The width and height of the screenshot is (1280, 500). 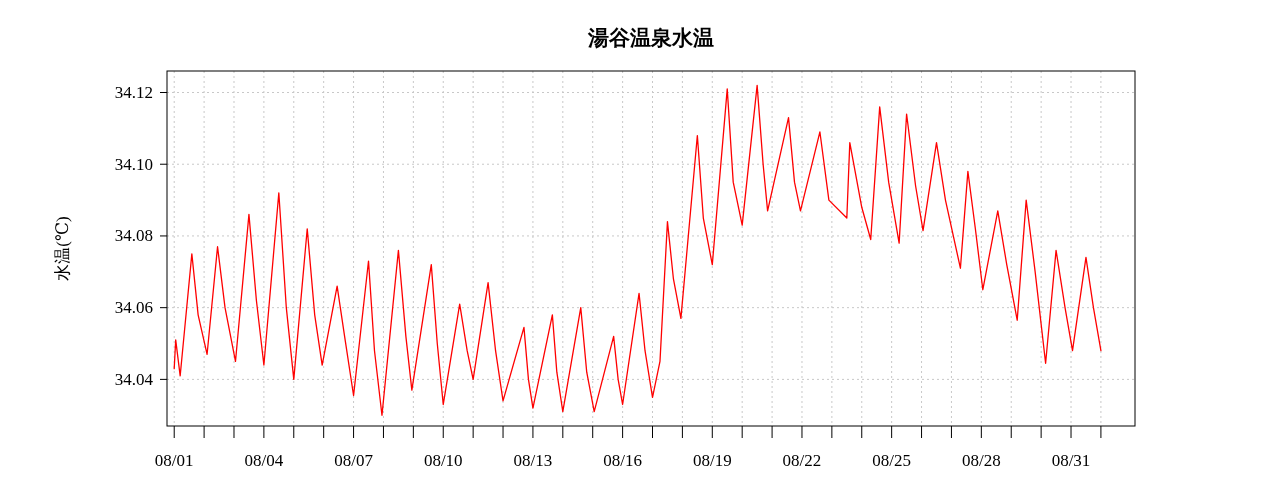 I want to click on x-tick-label: 08/13, so click(x=533, y=460).